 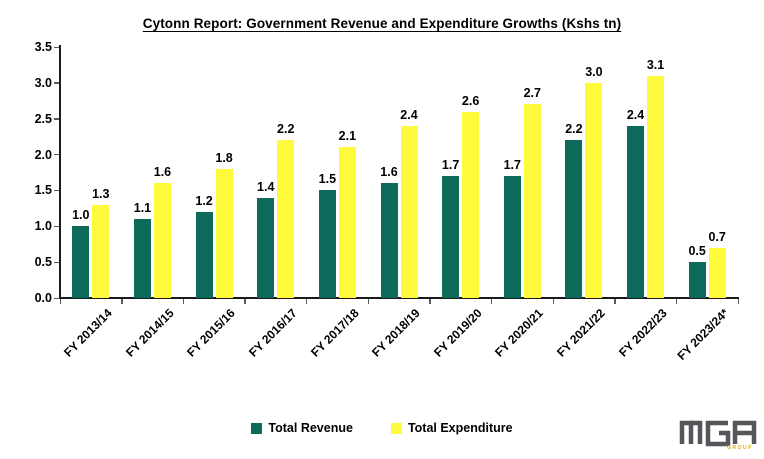 I want to click on mga-group-logo: GROUP, so click(x=719, y=435).